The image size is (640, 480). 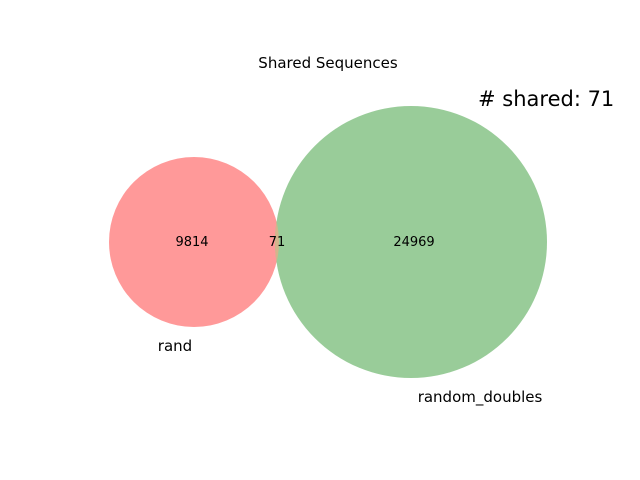 What do you see at coordinates (328, 63) in the screenshot?
I see `chart-title: Shared Sequences` at bounding box center [328, 63].